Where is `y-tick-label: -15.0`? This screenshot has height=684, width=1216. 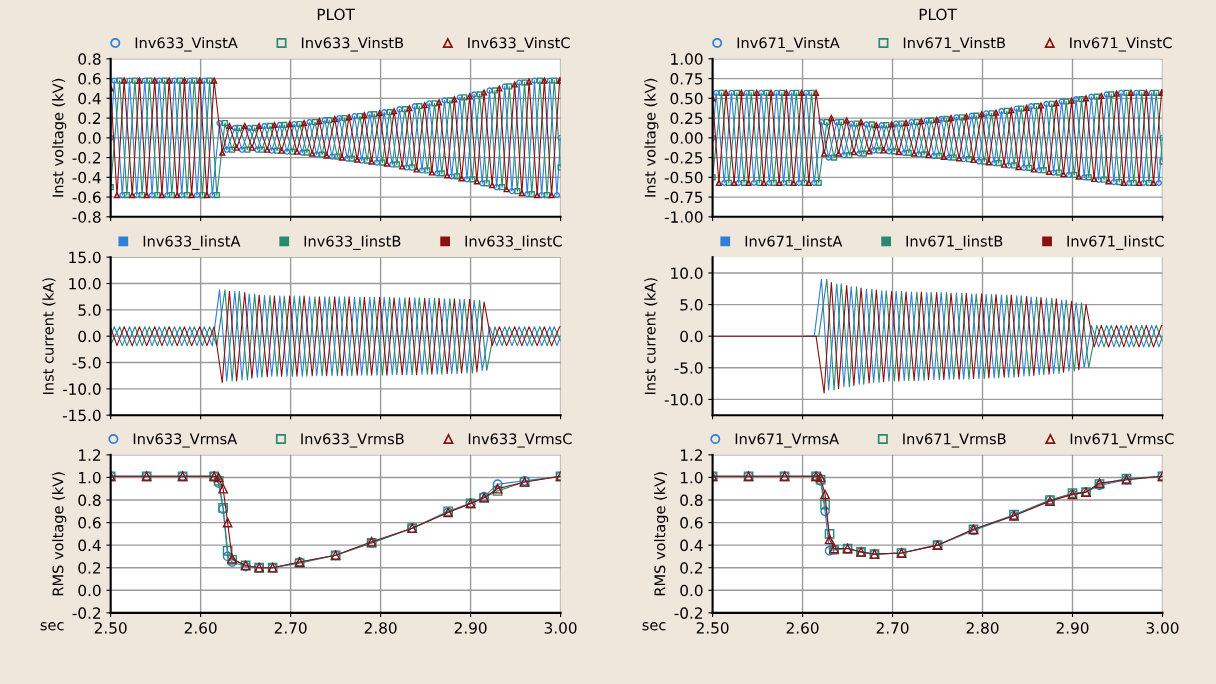
y-tick-label: -15.0 is located at coordinates (81, 415).